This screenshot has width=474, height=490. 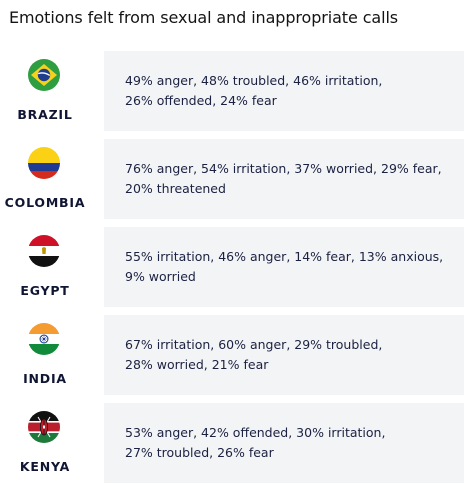 What do you see at coordinates (254, 344) in the screenshot?
I see `stats-line: 67% irritation, 60% anger, 29% troubled,` at bounding box center [254, 344].